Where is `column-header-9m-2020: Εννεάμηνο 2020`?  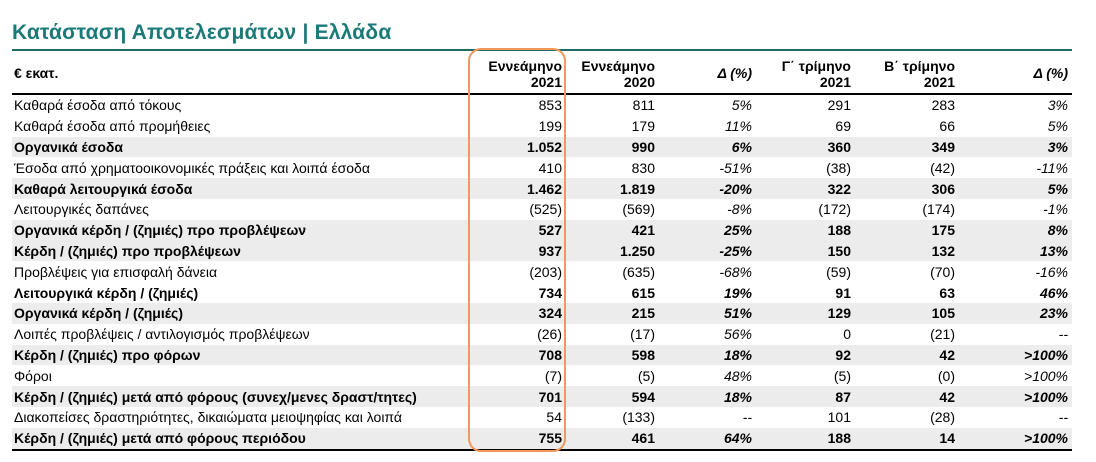
column-header-9m-2020: Εννεάμηνο 2020 is located at coordinates (612, 74).